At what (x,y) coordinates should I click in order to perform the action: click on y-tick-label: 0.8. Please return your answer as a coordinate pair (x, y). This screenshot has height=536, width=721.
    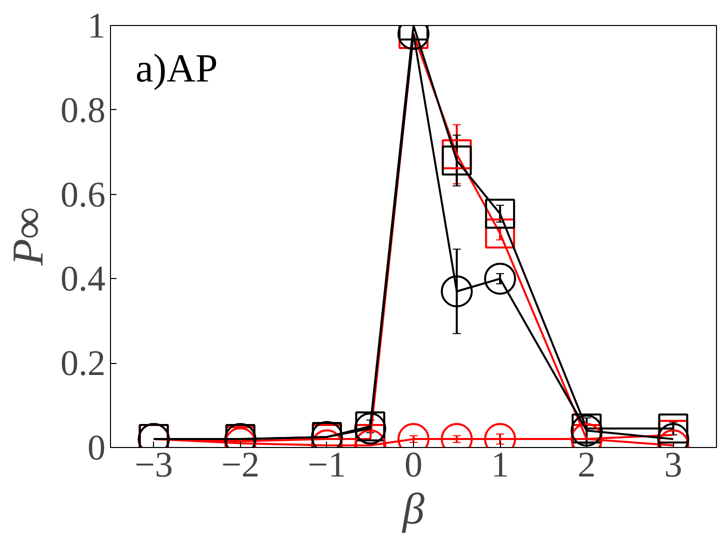
    Looking at the image, I should click on (83, 110).